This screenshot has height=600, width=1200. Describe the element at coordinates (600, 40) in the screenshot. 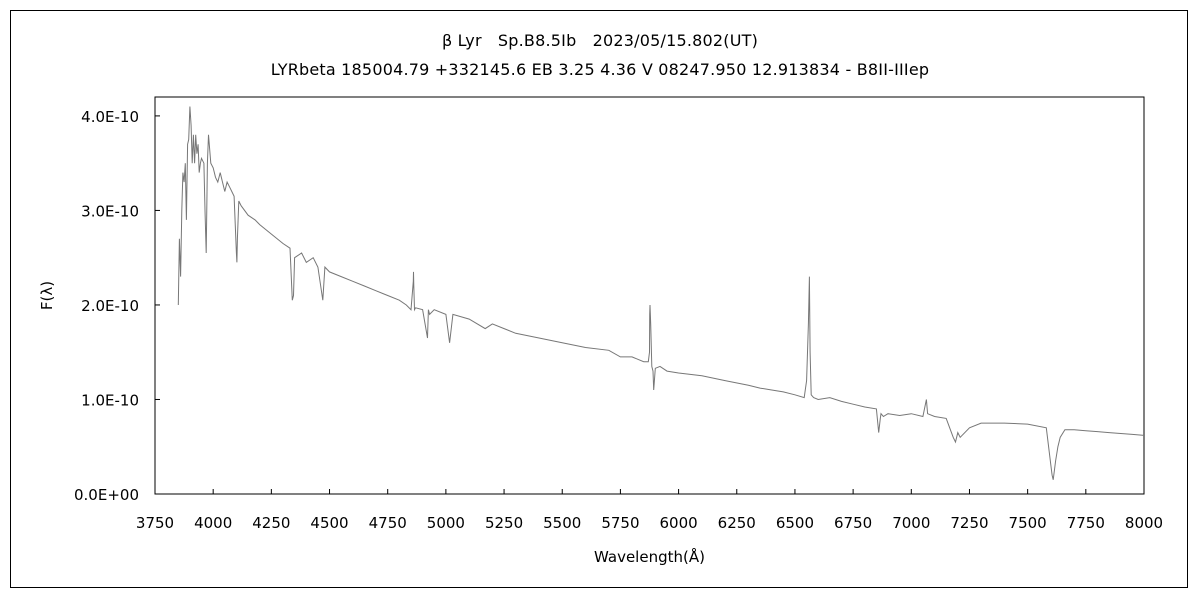

I see `chart-title: β Lyr Sp.B8.5Ib 2023/05/15.802(UT)` at that location.